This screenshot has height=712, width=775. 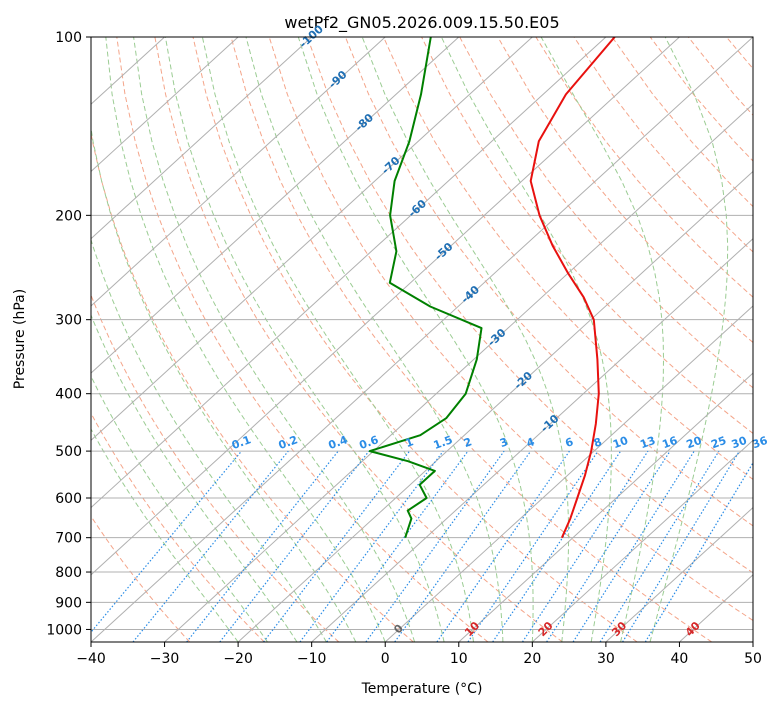 What do you see at coordinates (426, 287) in the screenshot?
I see `dewpoint-profile` at bounding box center [426, 287].